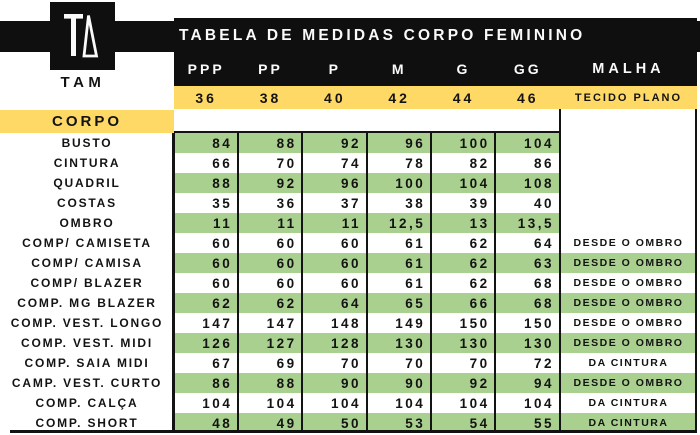 This screenshot has width=700, height=435. I want to click on size-cell: 90, so click(350, 383).